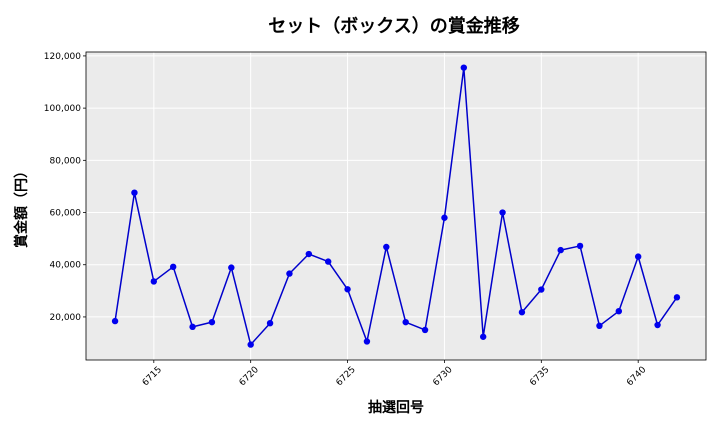  What do you see at coordinates (66, 214) in the screenshot?
I see `y-tick-label: 60,000` at bounding box center [66, 214].